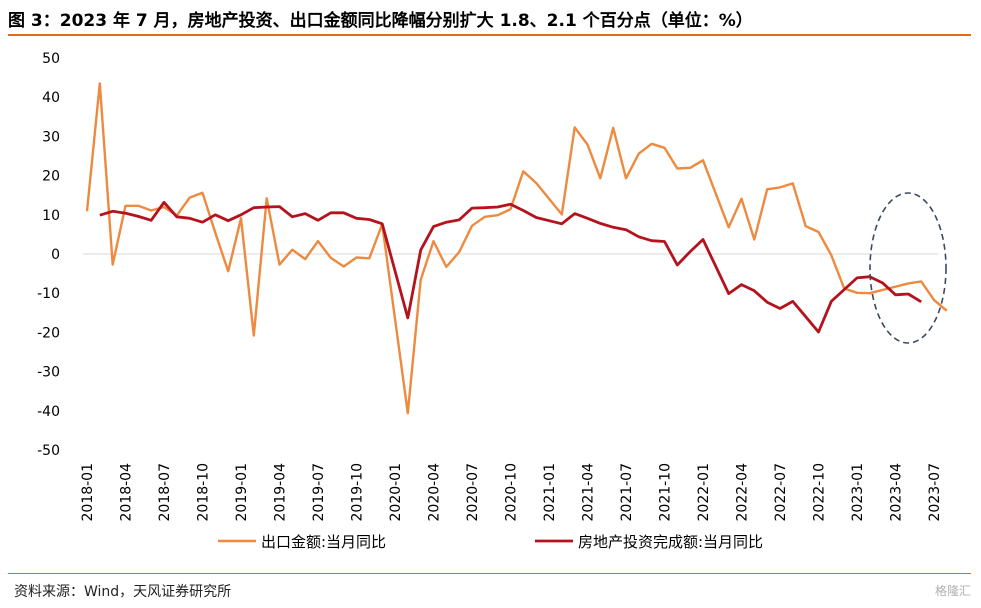 The image size is (981, 608). I want to click on y-tick-label: 40, so click(51, 98).